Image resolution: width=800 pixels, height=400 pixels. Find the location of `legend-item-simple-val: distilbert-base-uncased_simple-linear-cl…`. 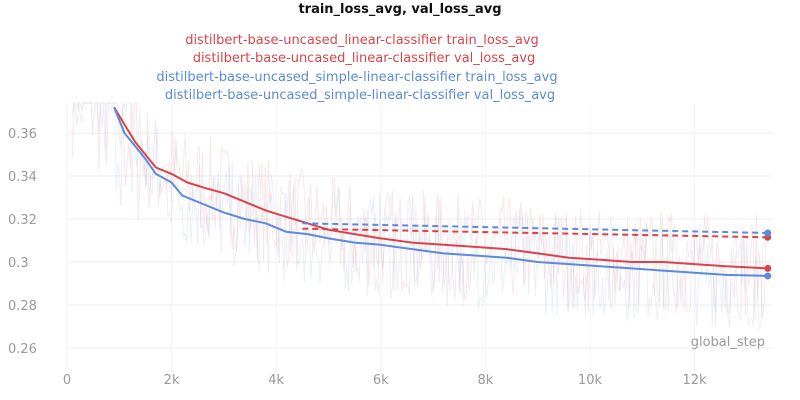

legend-item-simple-val: distilbert-base-uncased_simple-linear-cl… is located at coordinates (360, 95).